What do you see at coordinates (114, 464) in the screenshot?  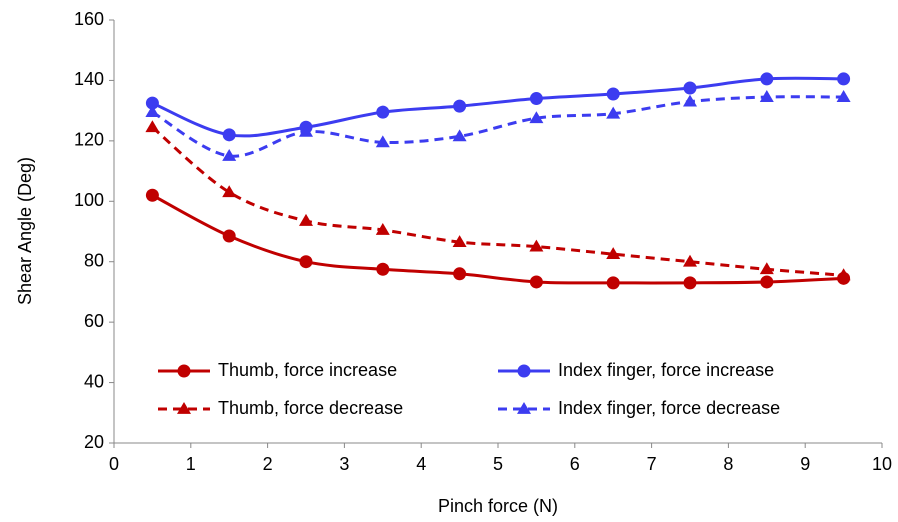 I see `x-tick-label: 0` at bounding box center [114, 464].